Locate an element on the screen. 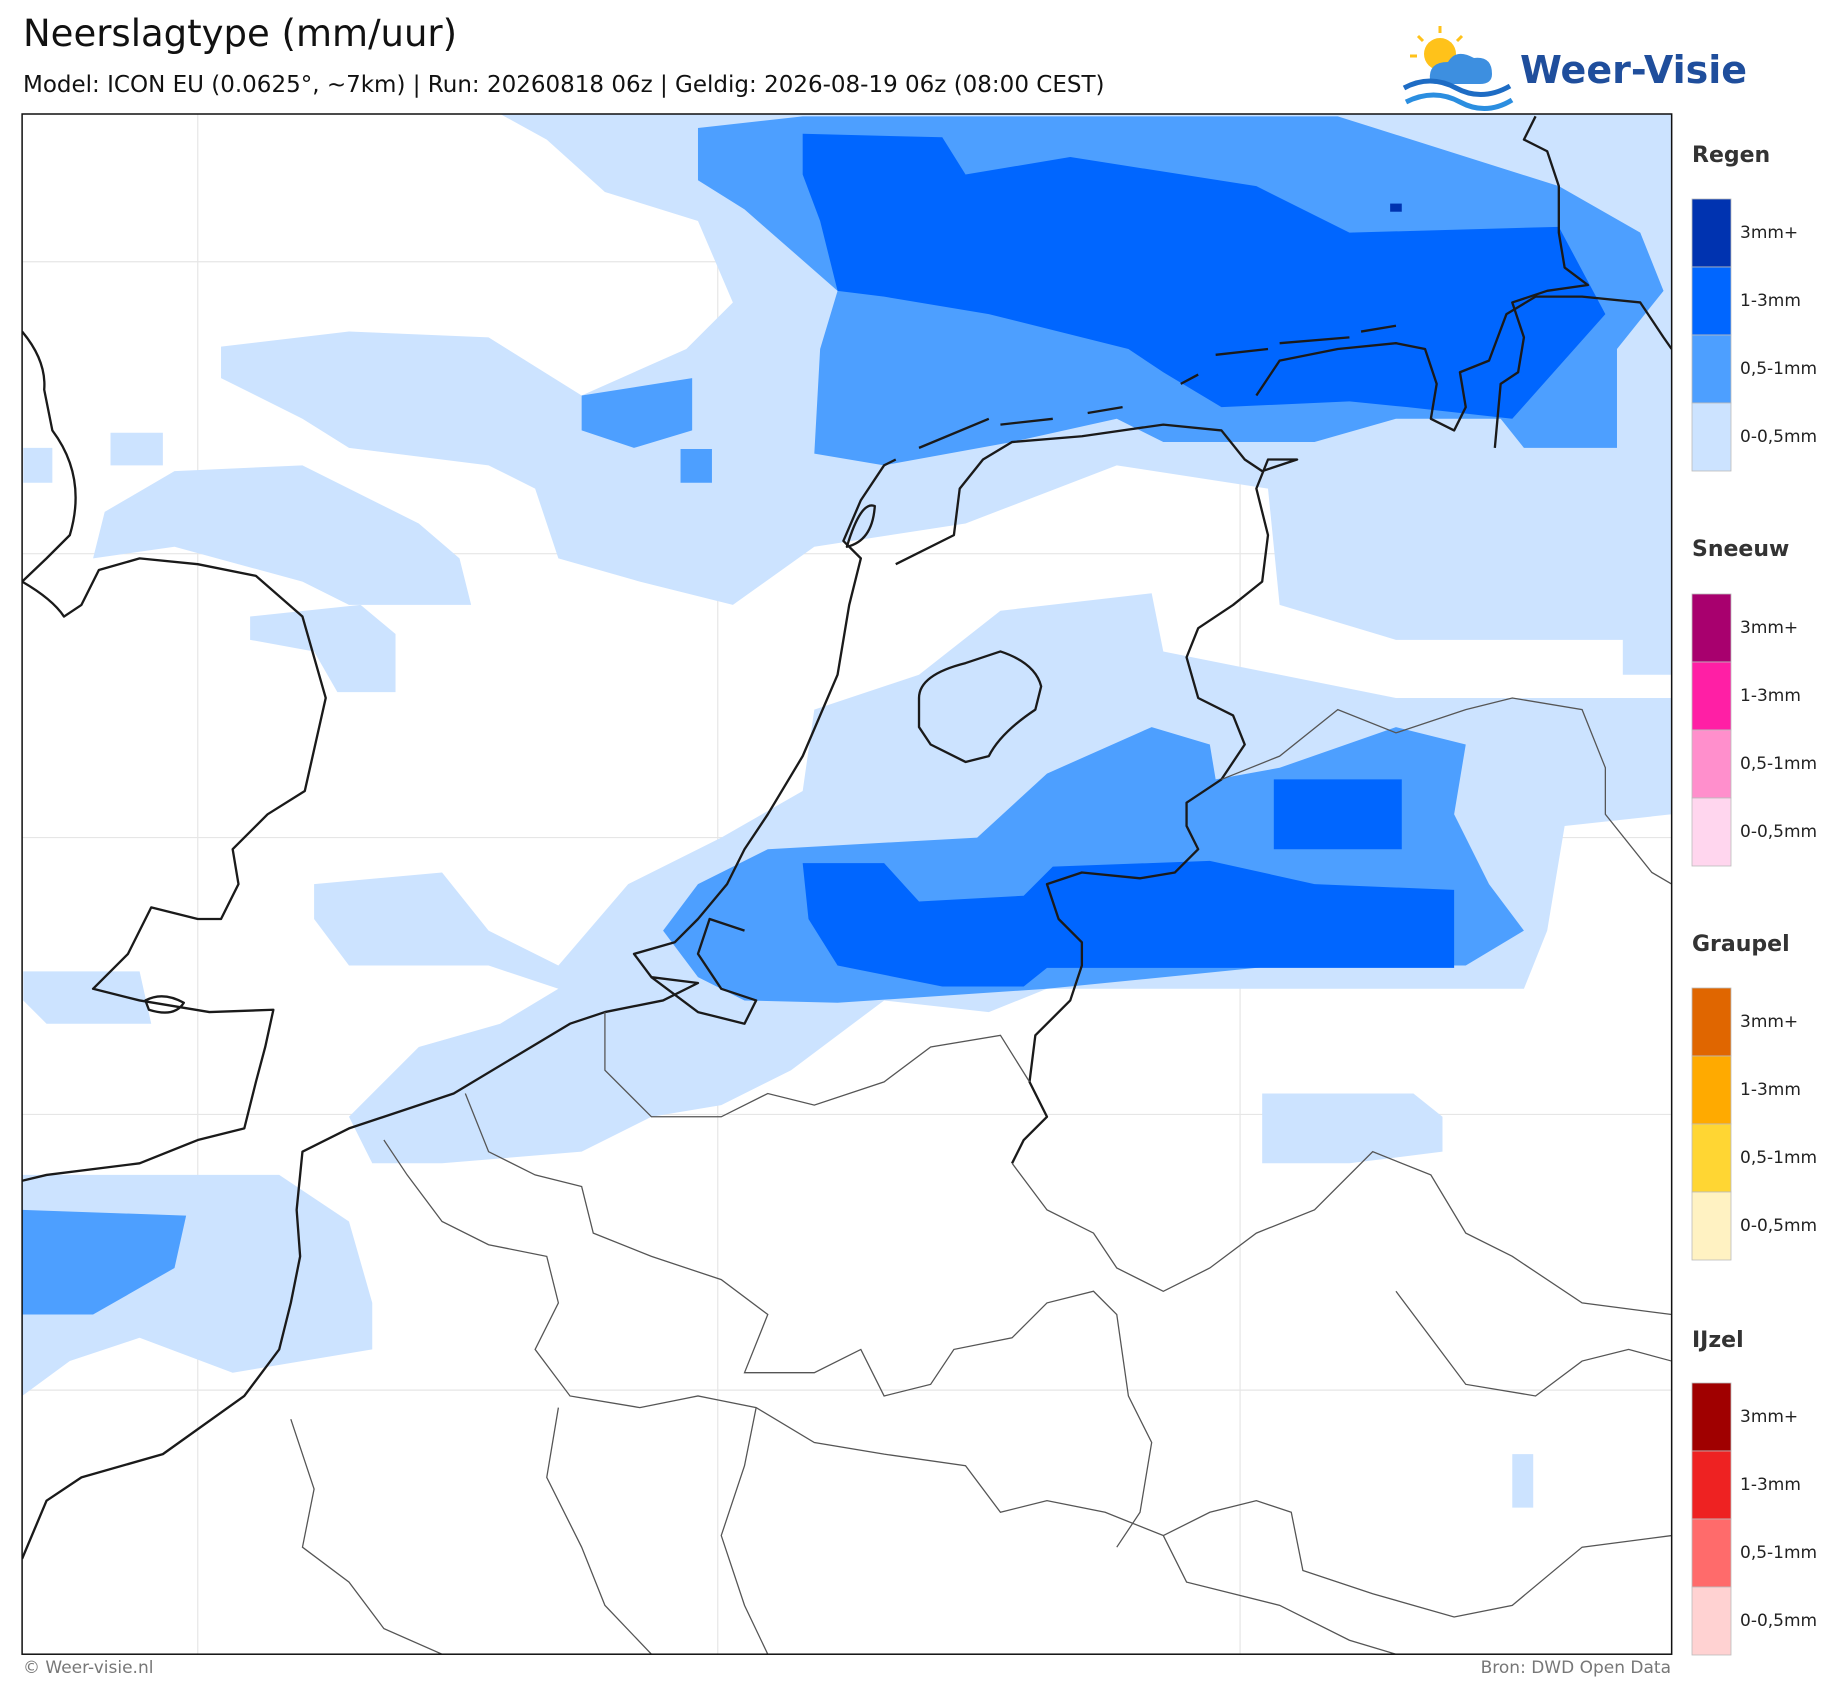  logo: Weer-Visie is located at coordinates (1574, 68).